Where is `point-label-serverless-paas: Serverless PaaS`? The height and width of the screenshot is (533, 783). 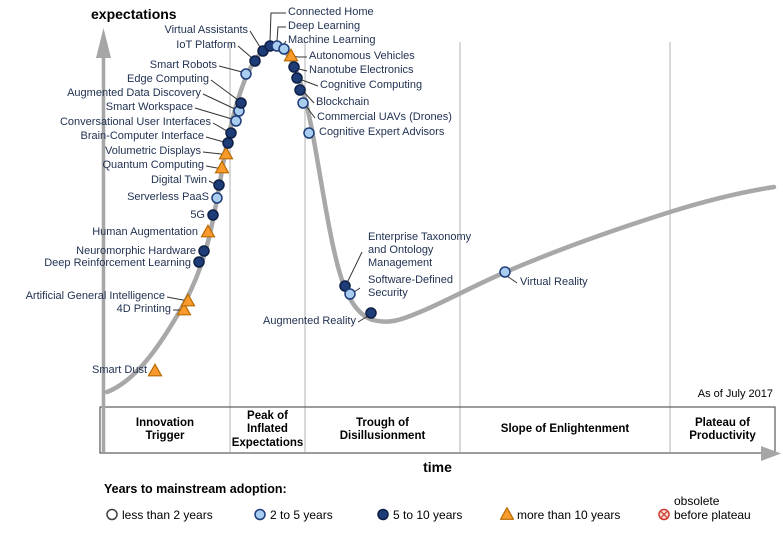 point-label-serverless-paas: Serverless PaaS is located at coordinates (168, 197).